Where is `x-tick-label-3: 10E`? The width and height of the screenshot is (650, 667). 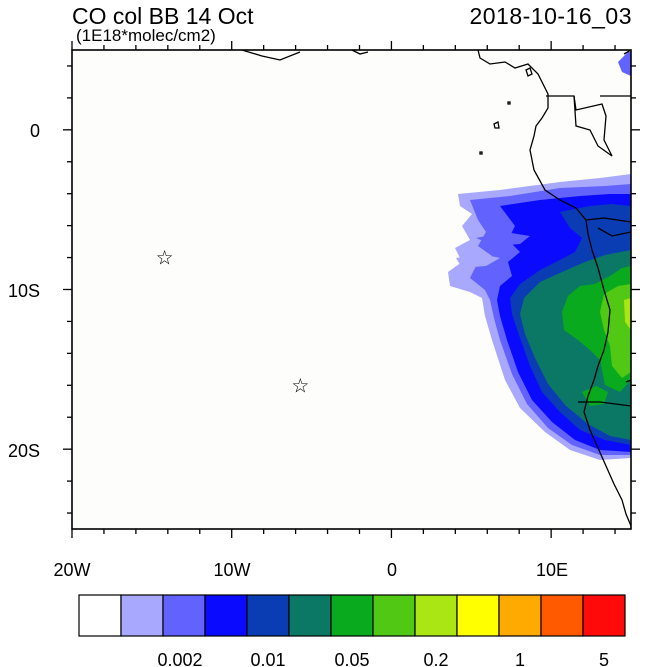 x-tick-label-3: 10E is located at coordinates (552, 570).